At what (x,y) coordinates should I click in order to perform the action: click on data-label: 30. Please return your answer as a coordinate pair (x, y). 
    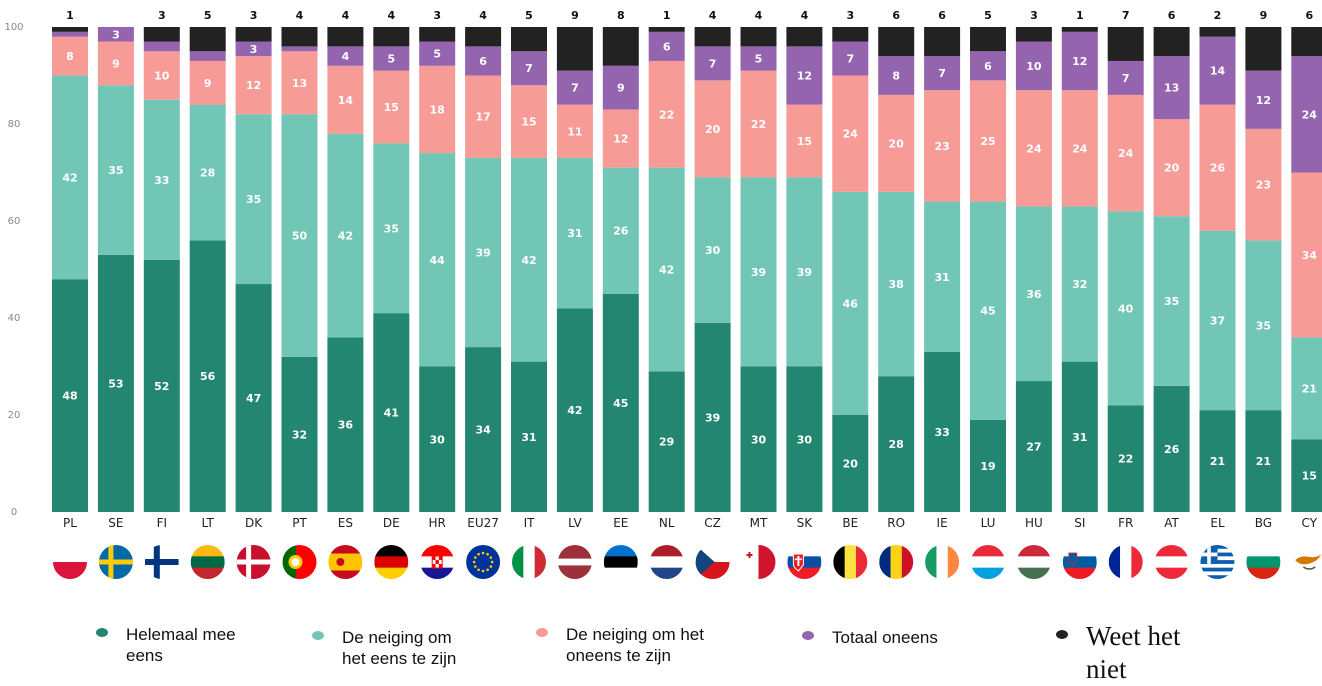
    Looking at the image, I should click on (713, 250).